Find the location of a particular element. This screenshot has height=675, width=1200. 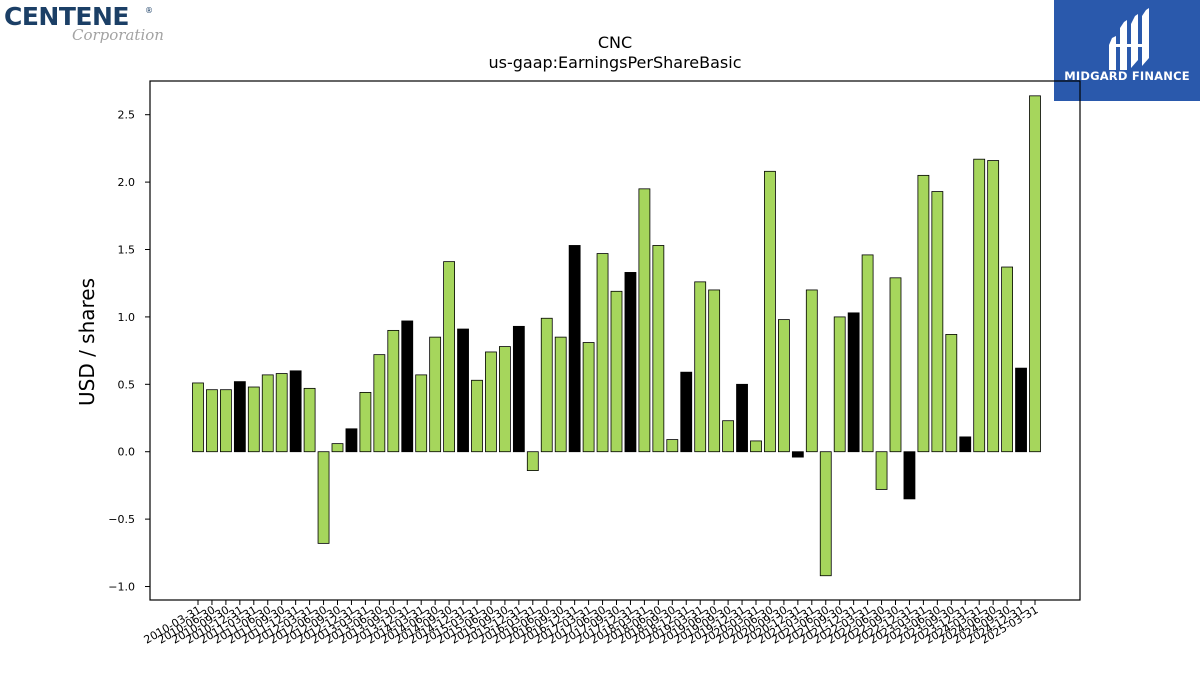

midgard-finance-logo: MIDGARD FINANCE is located at coordinates (1127, 50).